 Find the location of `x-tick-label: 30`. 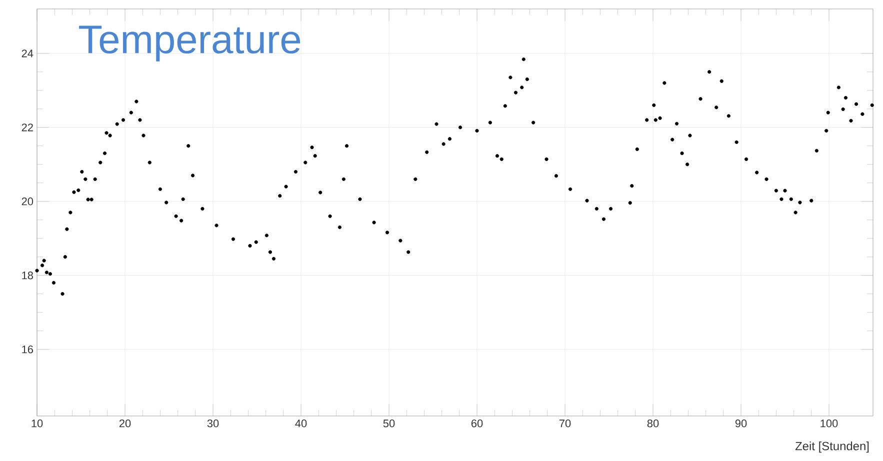

x-tick-label: 30 is located at coordinates (213, 424).